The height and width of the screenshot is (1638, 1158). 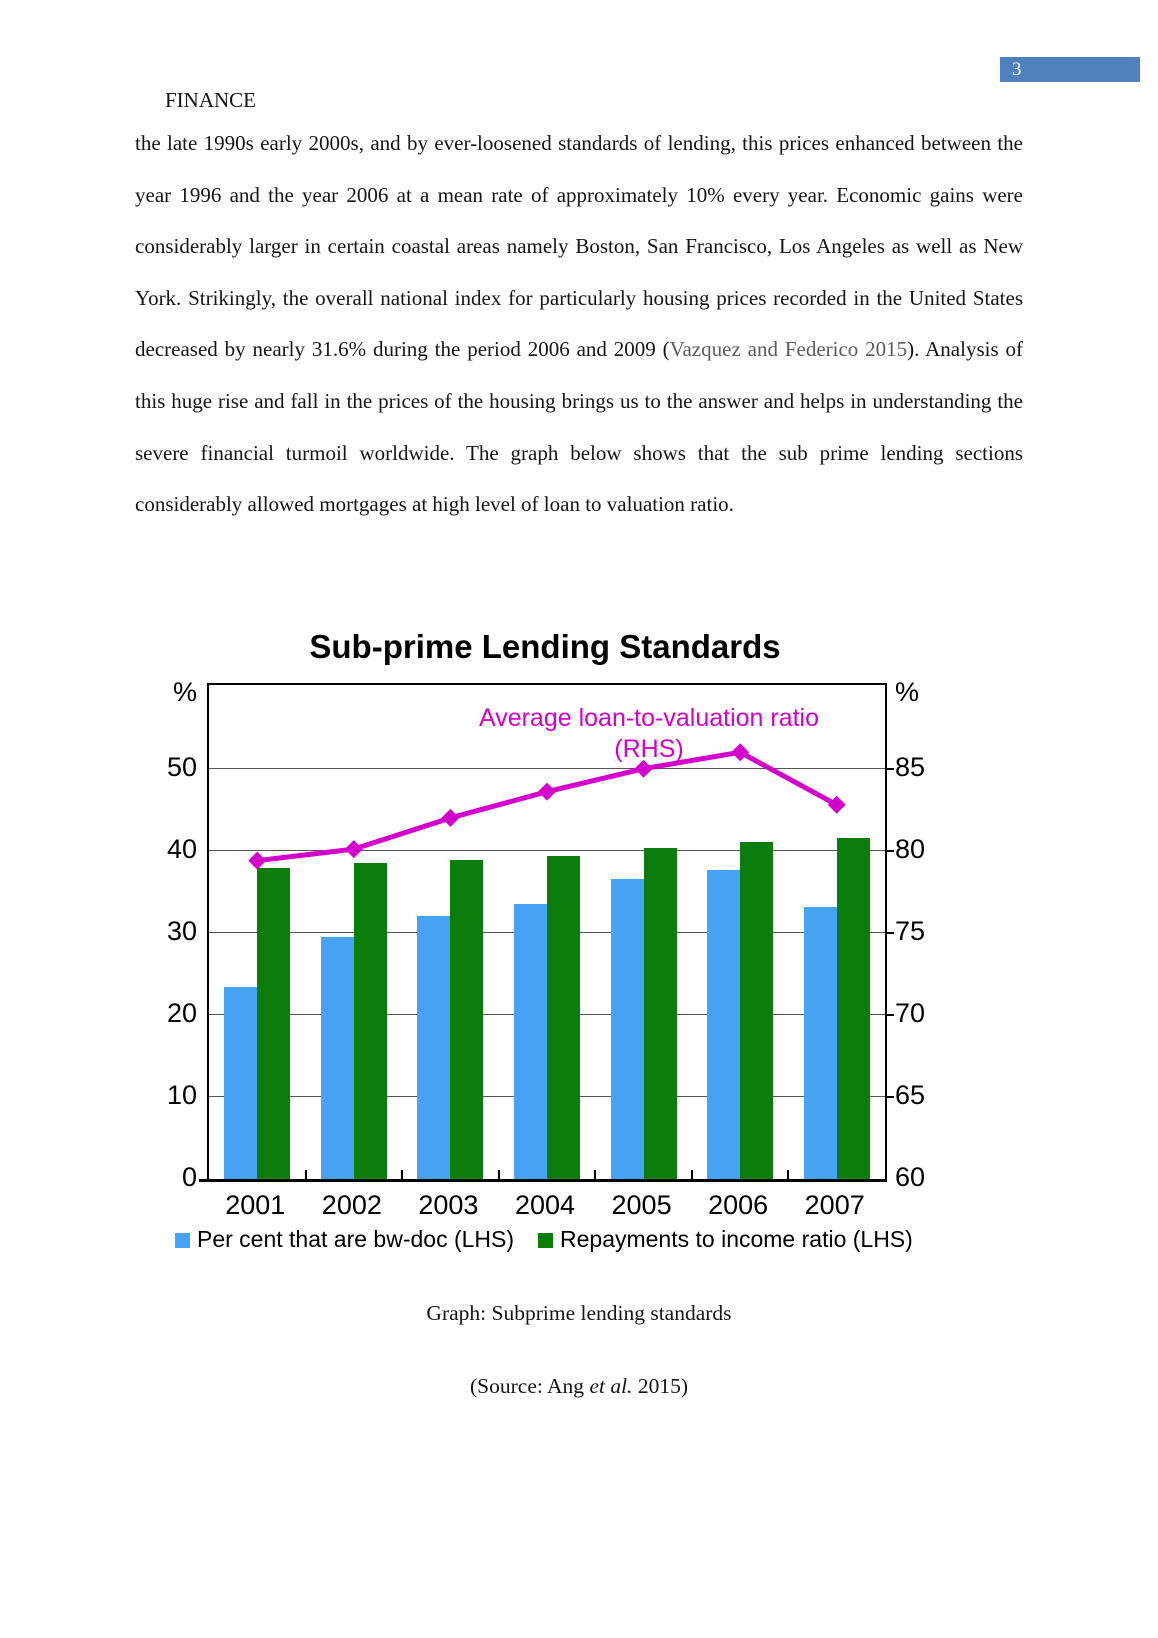 I want to click on left-axis-tick-0: 0, so click(x=189, y=1177).